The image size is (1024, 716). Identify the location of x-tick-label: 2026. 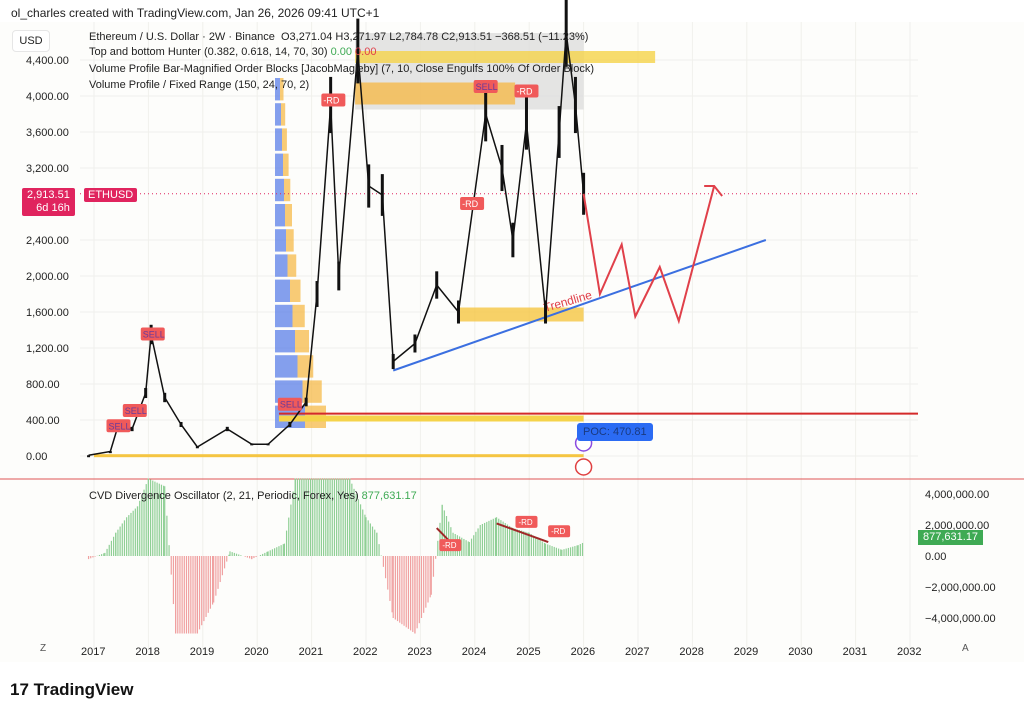
(583, 652).